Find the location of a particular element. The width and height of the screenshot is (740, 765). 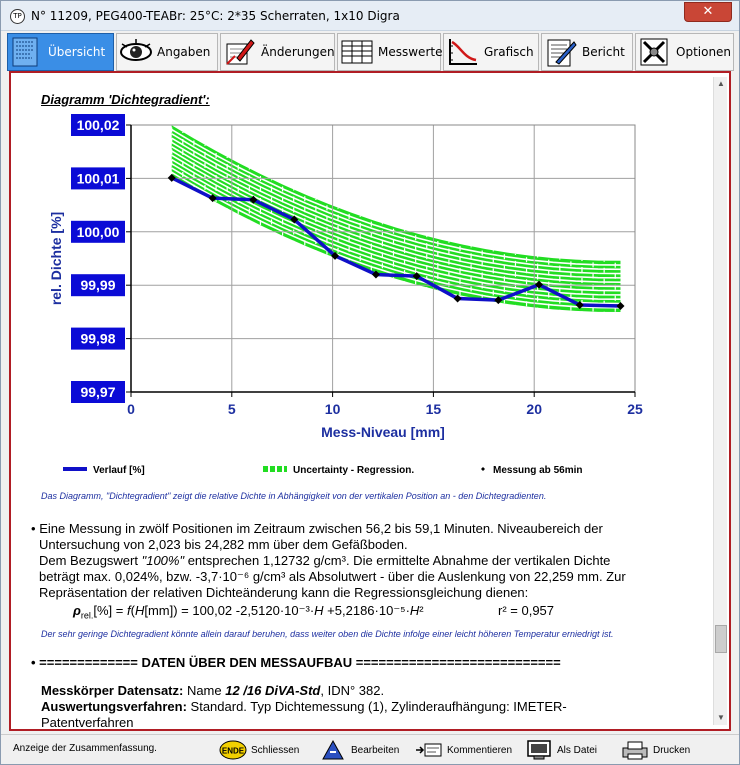

tab-graphical: Grafisch is located at coordinates (491, 52).